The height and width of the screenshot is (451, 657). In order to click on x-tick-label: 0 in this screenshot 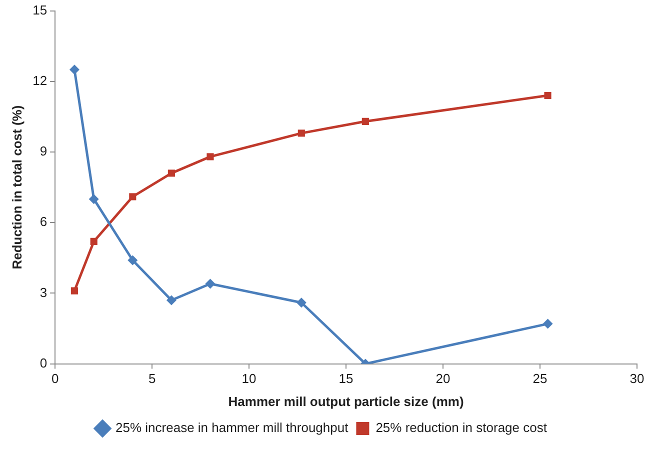, I will do `click(55, 378)`.